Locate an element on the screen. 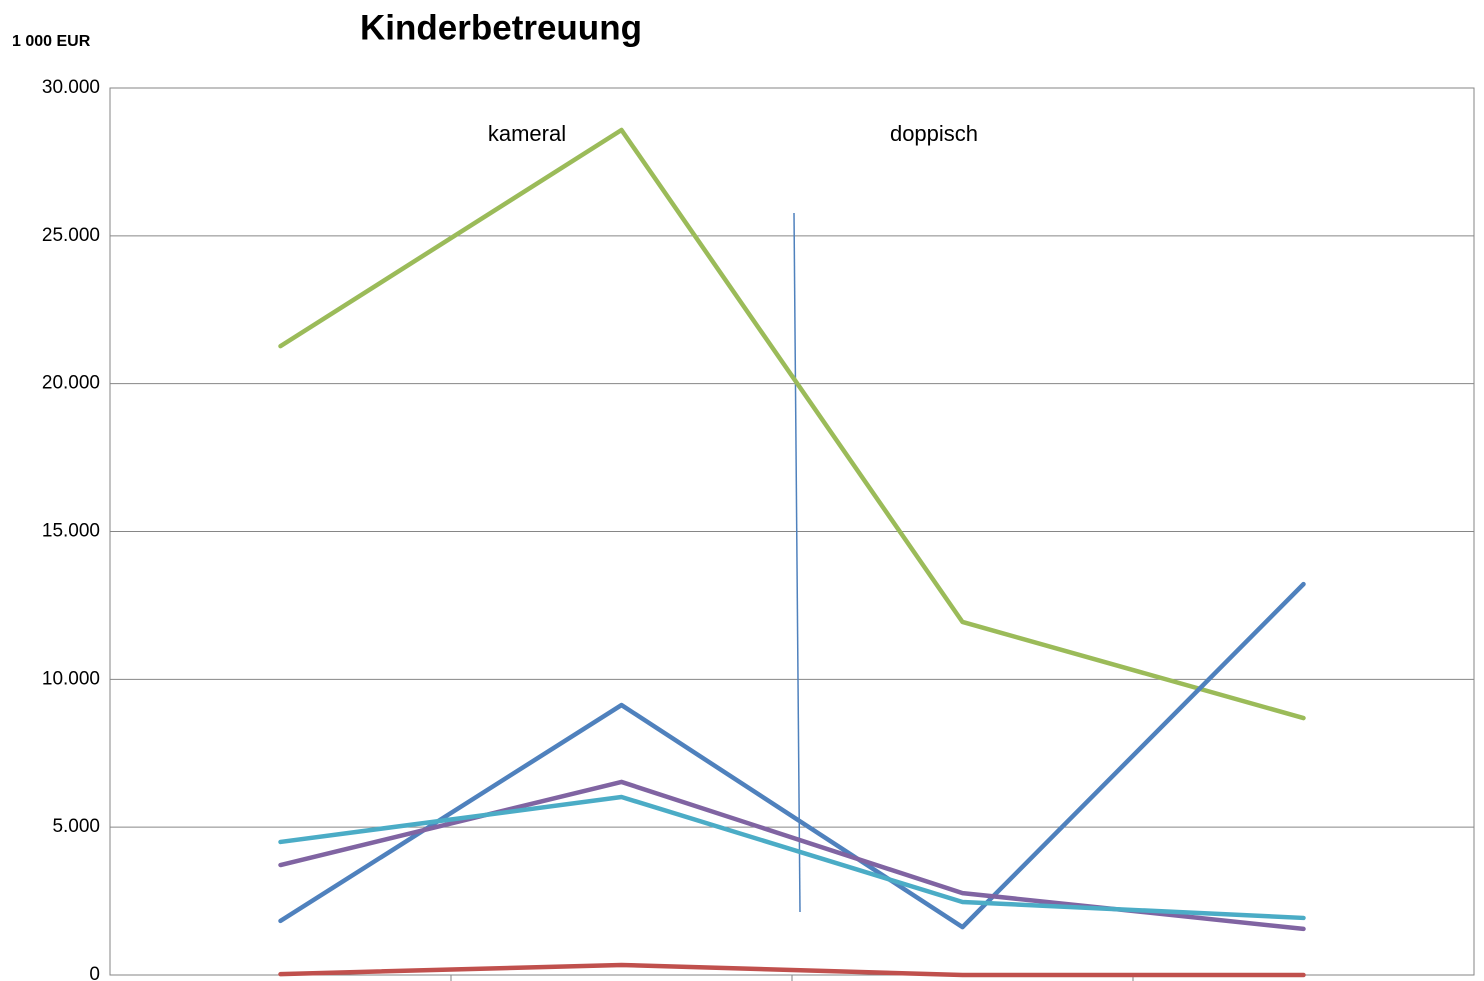 The height and width of the screenshot is (981, 1484). divider is located at coordinates (797, 562).